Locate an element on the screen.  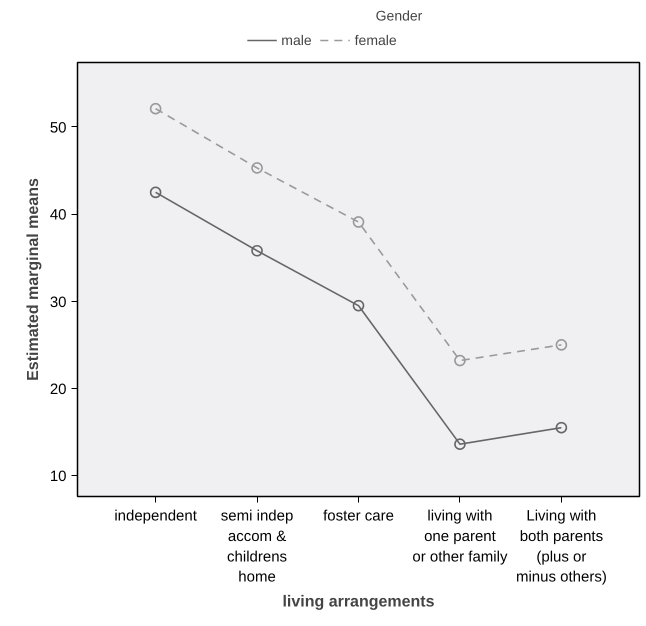
y-axis-title: Estimated marginal means is located at coordinates (33, 279).